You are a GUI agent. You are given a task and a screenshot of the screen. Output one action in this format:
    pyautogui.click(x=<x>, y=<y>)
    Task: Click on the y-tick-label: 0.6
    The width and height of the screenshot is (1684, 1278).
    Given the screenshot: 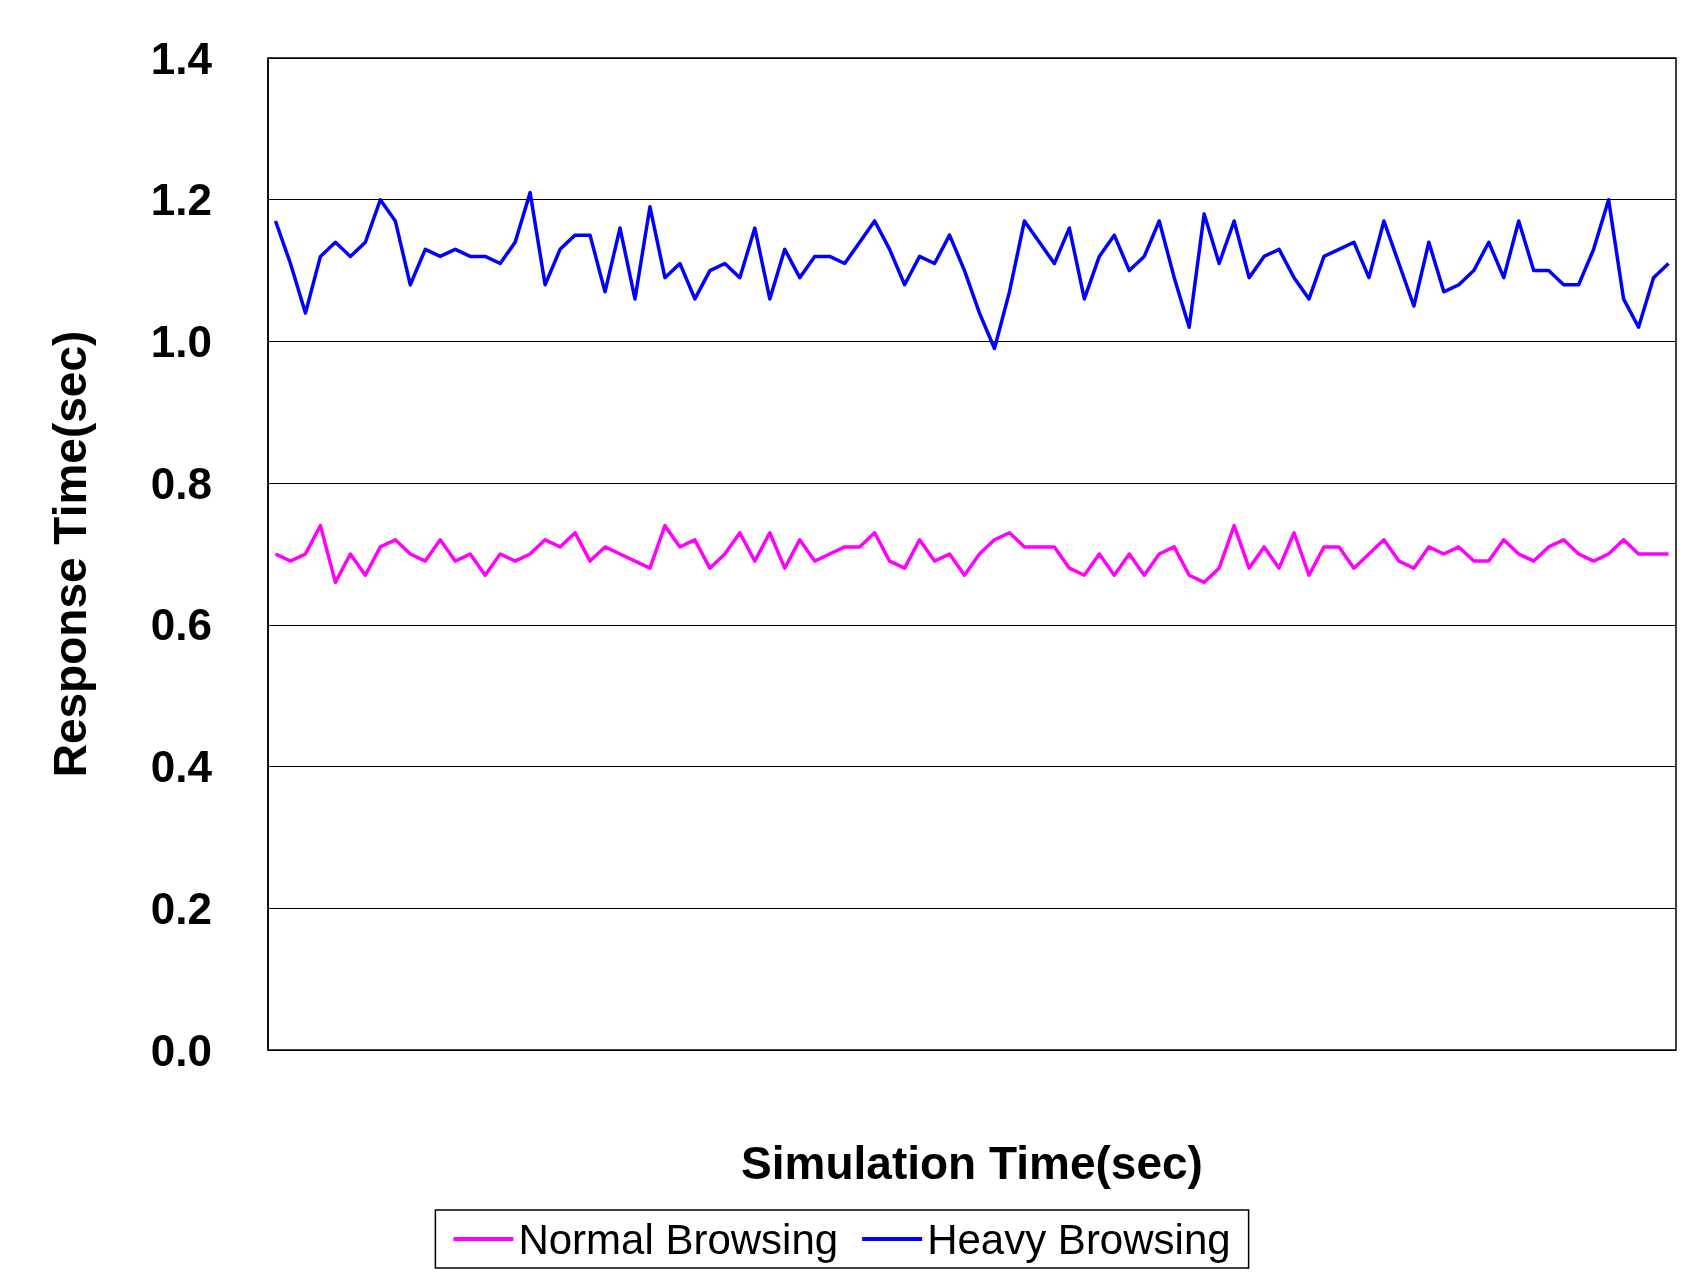 What is the action you would take?
    pyautogui.click(x=181, y=625)
    